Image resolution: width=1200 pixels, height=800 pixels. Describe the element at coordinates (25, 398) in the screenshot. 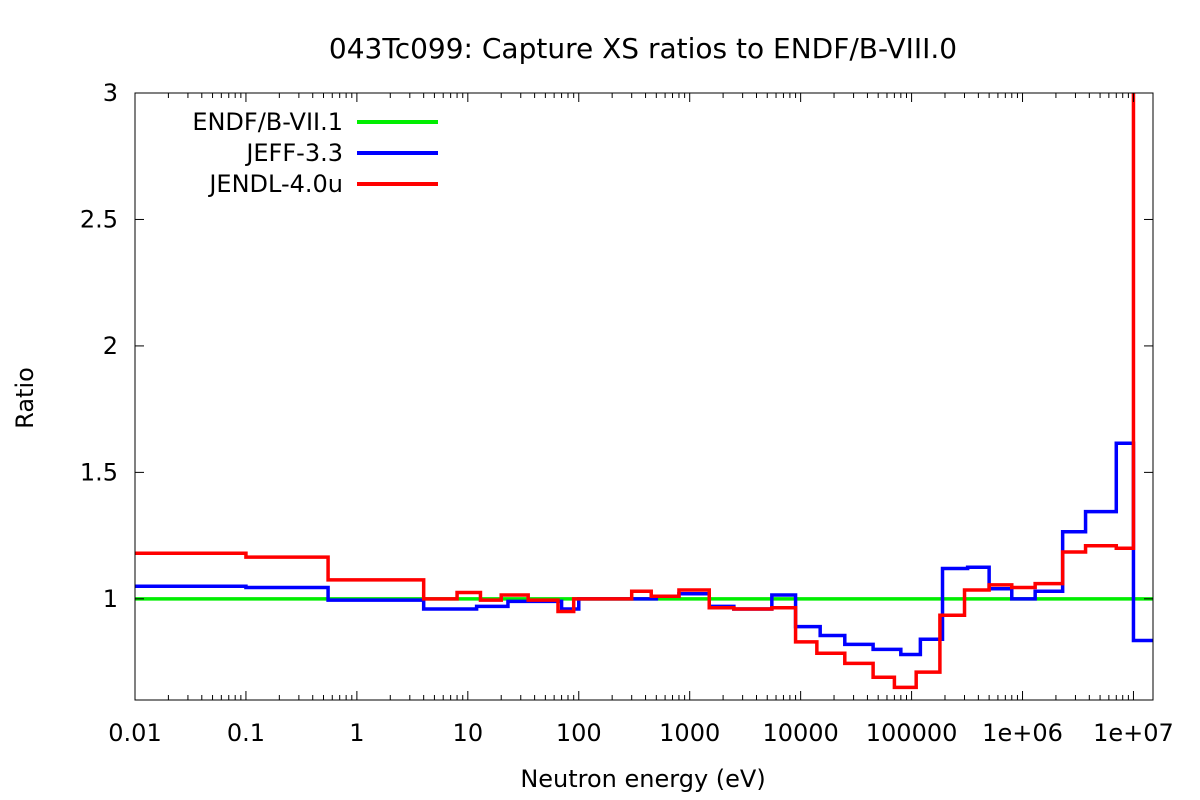

I see `y-axis-label: Ratio` at that location.